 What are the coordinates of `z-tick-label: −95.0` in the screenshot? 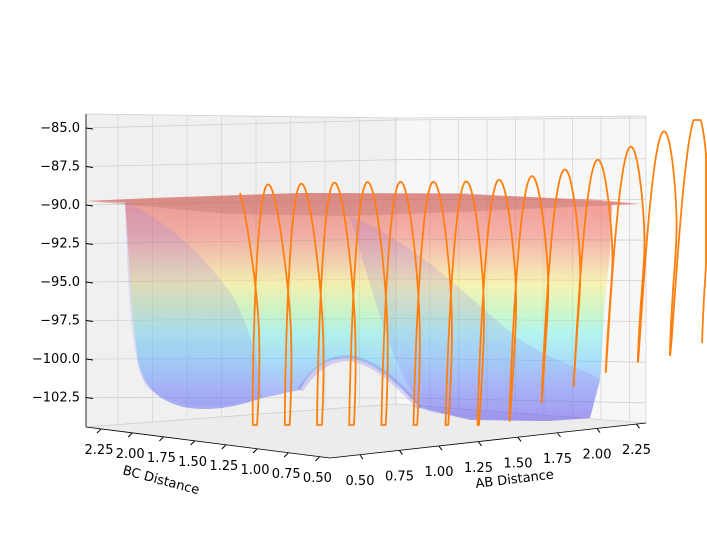 It's located at (60, 282).